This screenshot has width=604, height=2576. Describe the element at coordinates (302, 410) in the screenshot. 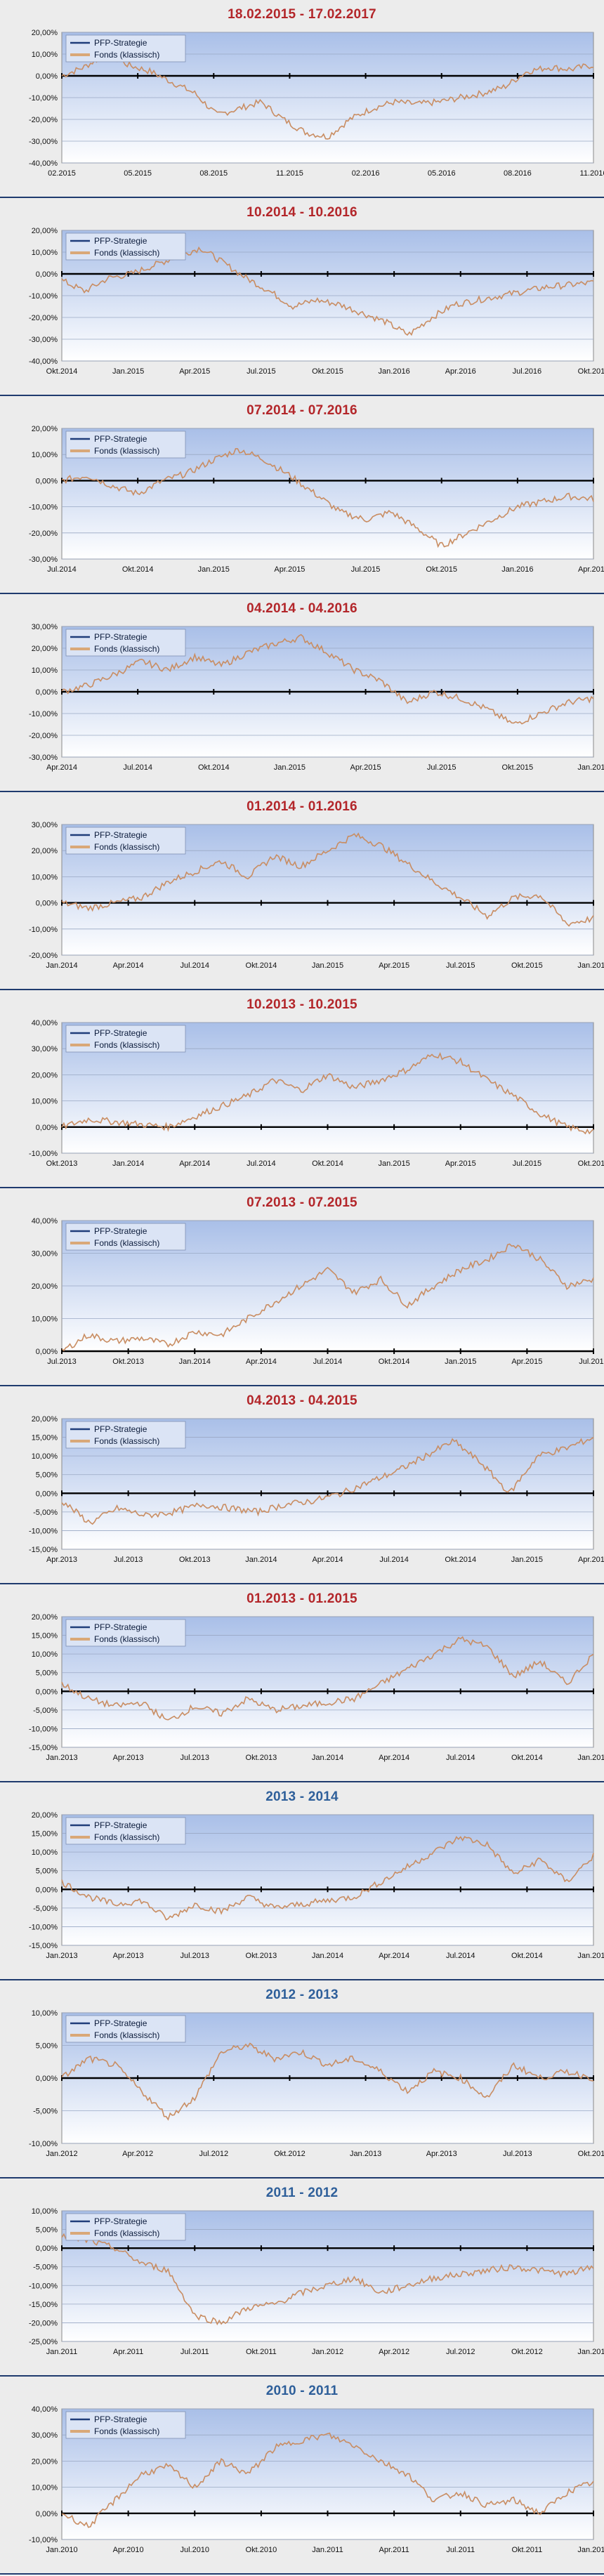

I see `chart-title: 07.2014 - 07.2016` at that location.